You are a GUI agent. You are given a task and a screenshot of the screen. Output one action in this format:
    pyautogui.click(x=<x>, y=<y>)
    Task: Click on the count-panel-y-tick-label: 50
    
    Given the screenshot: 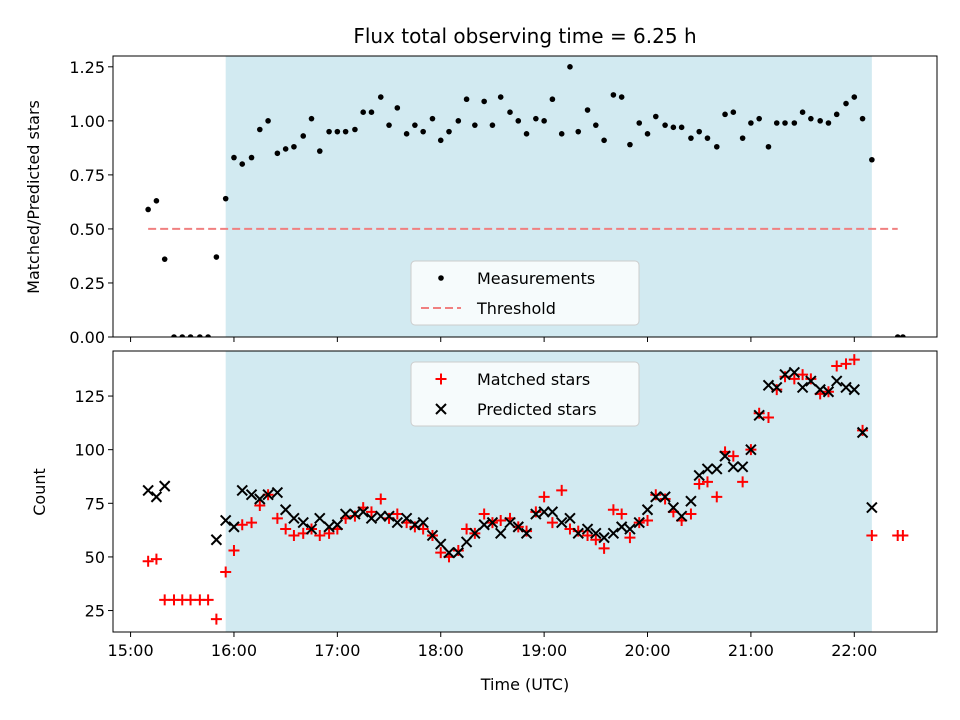 What is the action you would take?
    pyautogui.click(x=95, y=557)
    